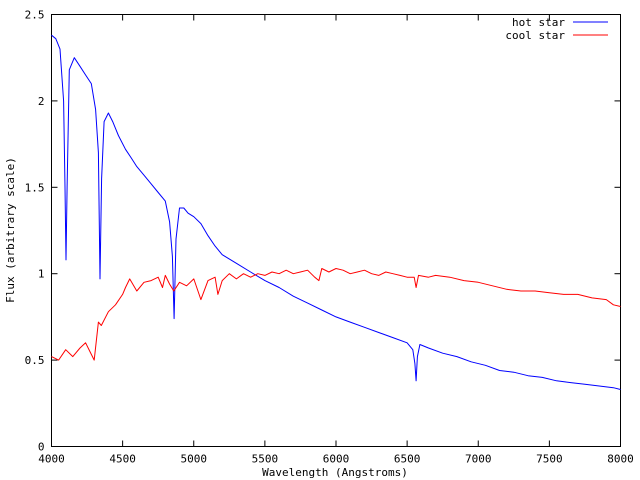 The image size is (640, 480). Describe the element at coordinates (407, 459) in the screenshot. I see `x-tick-label: 6500` at that location.